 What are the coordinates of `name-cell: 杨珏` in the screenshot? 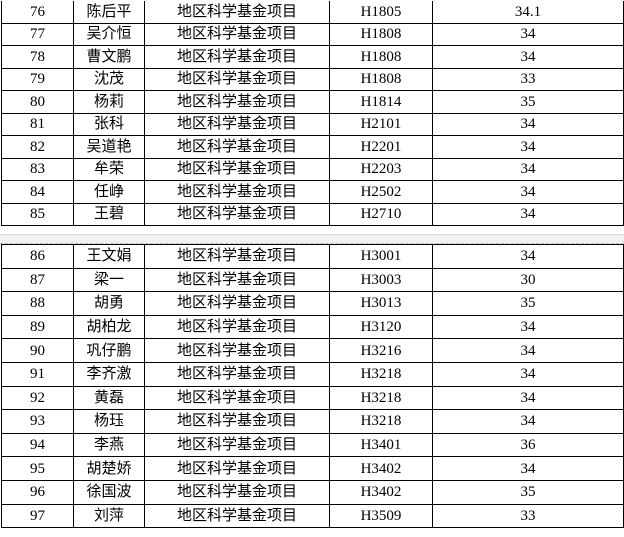 It's located at (109, 421).